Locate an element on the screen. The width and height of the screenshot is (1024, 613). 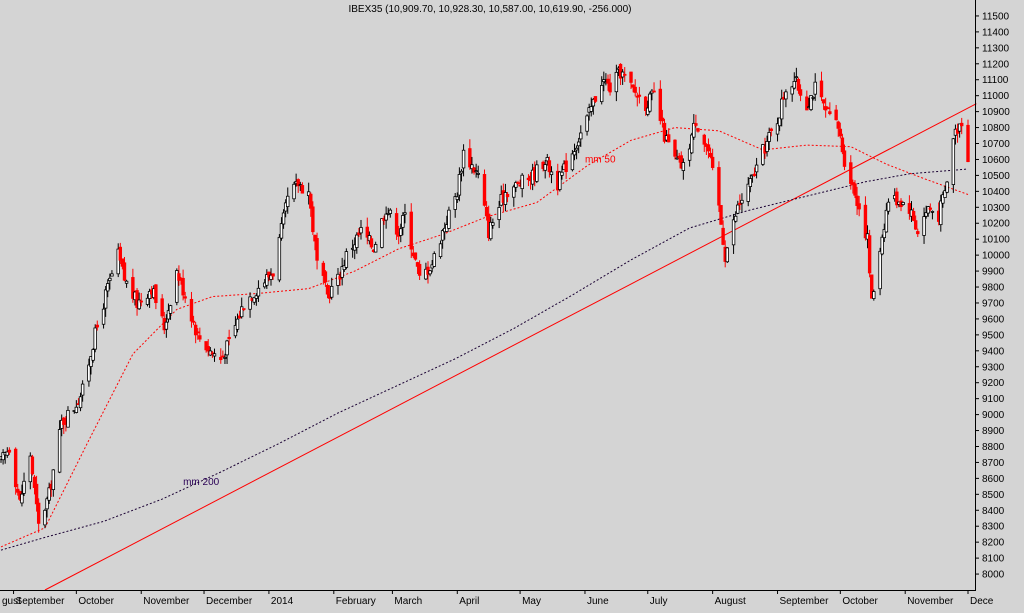
x-tick-label: March is located at coordinates (408, 601).